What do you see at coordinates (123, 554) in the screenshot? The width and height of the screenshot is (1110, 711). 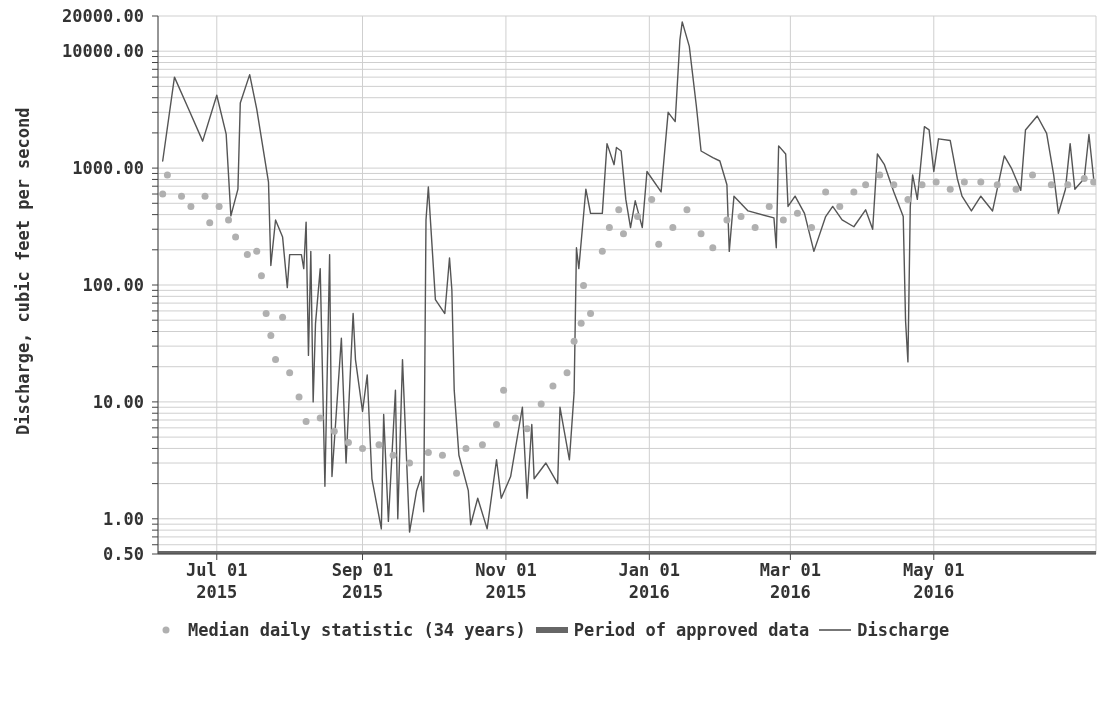 I see `y-tick-label: 0.50` at bounding box center [123, 554].